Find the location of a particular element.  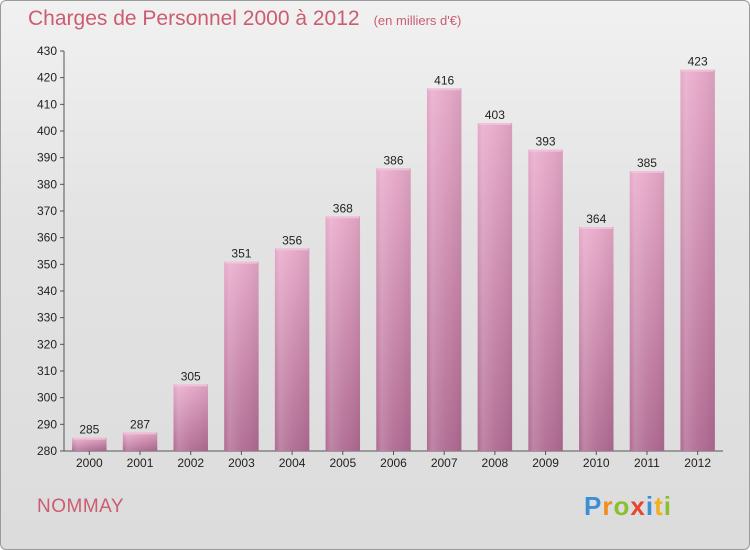

y-tick-label: 350 is located at coordinates (47, 264).